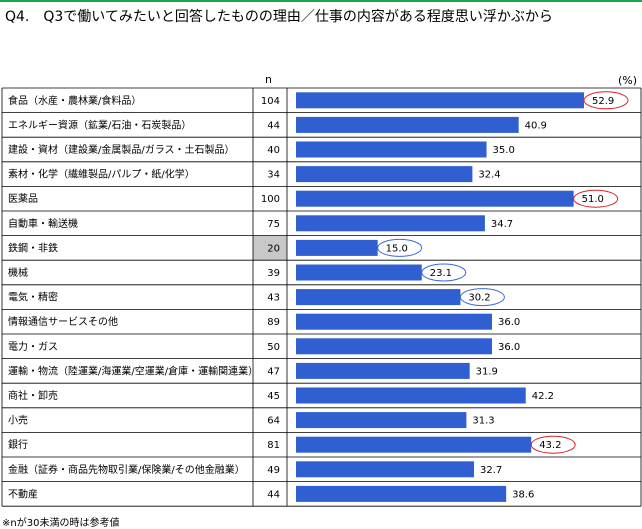  What do you see at coordinates (74, 100) in the screenshot?
I see `category-label: 食品（水産・農林業/食料品）` at bounding box center [74, 100].